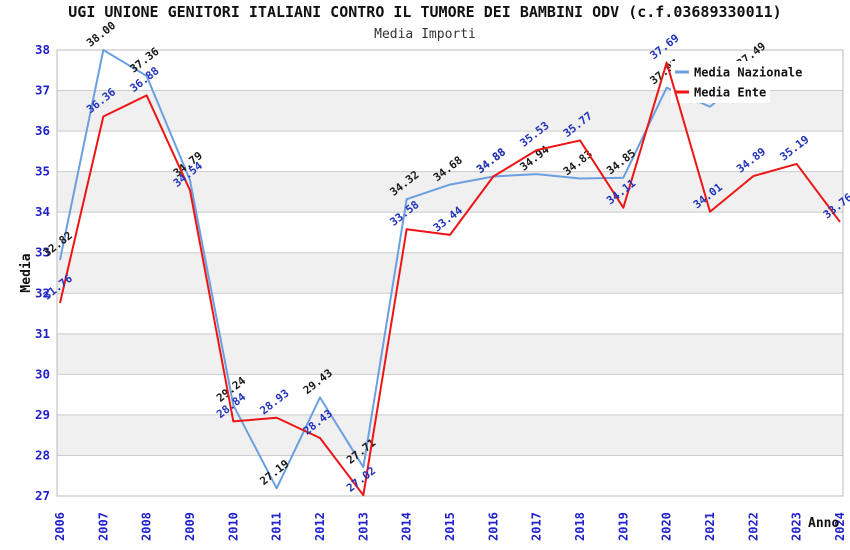 The image size is (850, 550). I want to click on legend-label: Media Ente, so click(730, 93).